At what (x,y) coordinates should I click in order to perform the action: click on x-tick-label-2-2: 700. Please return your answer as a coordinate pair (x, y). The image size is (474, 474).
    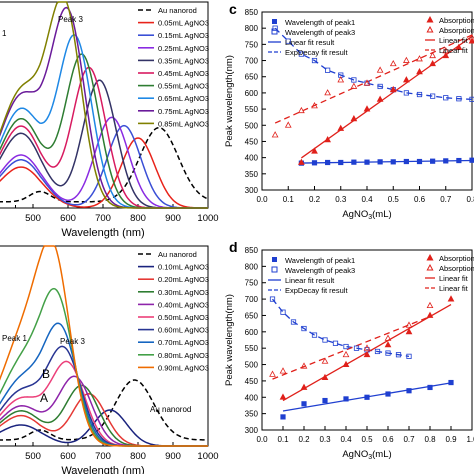
    Looking at the image, I should click on (103, 456).